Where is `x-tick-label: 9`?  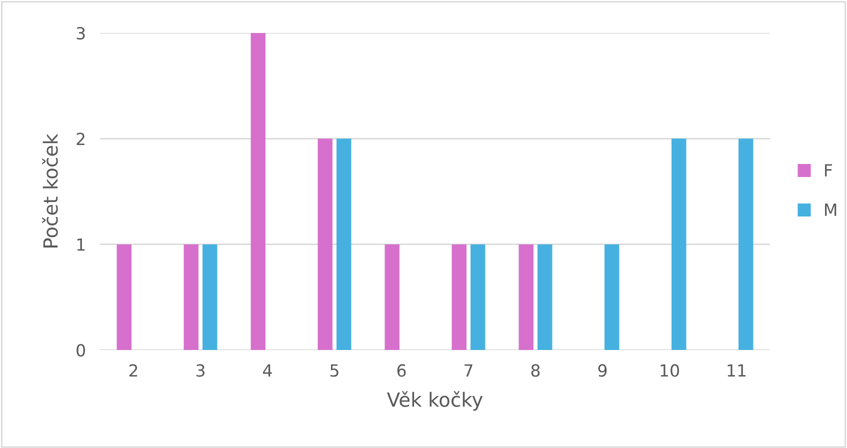
x-tick-label: 9 is located at coordinates (602, 370).